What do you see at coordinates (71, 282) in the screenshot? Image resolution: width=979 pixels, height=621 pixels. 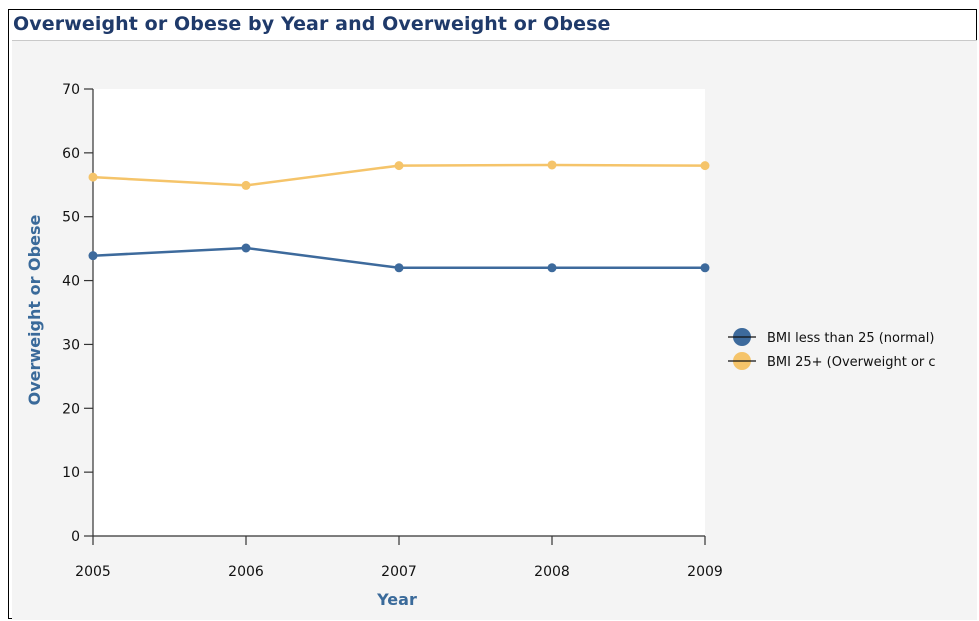 I see `y-tick-label: 40` at bounding box center [71, 282].